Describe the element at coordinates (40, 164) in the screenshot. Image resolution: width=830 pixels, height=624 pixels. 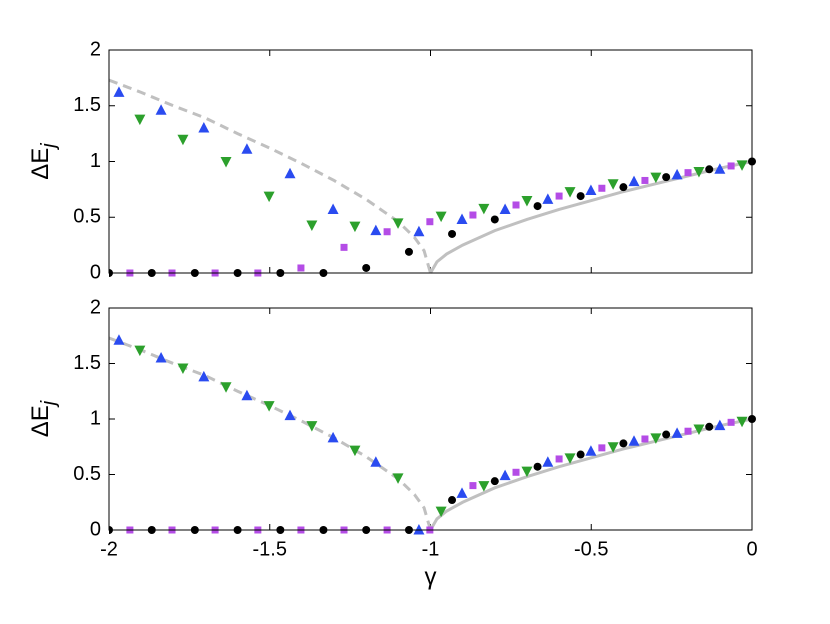
I see `y-axis-label-main: ΔE` at that location.